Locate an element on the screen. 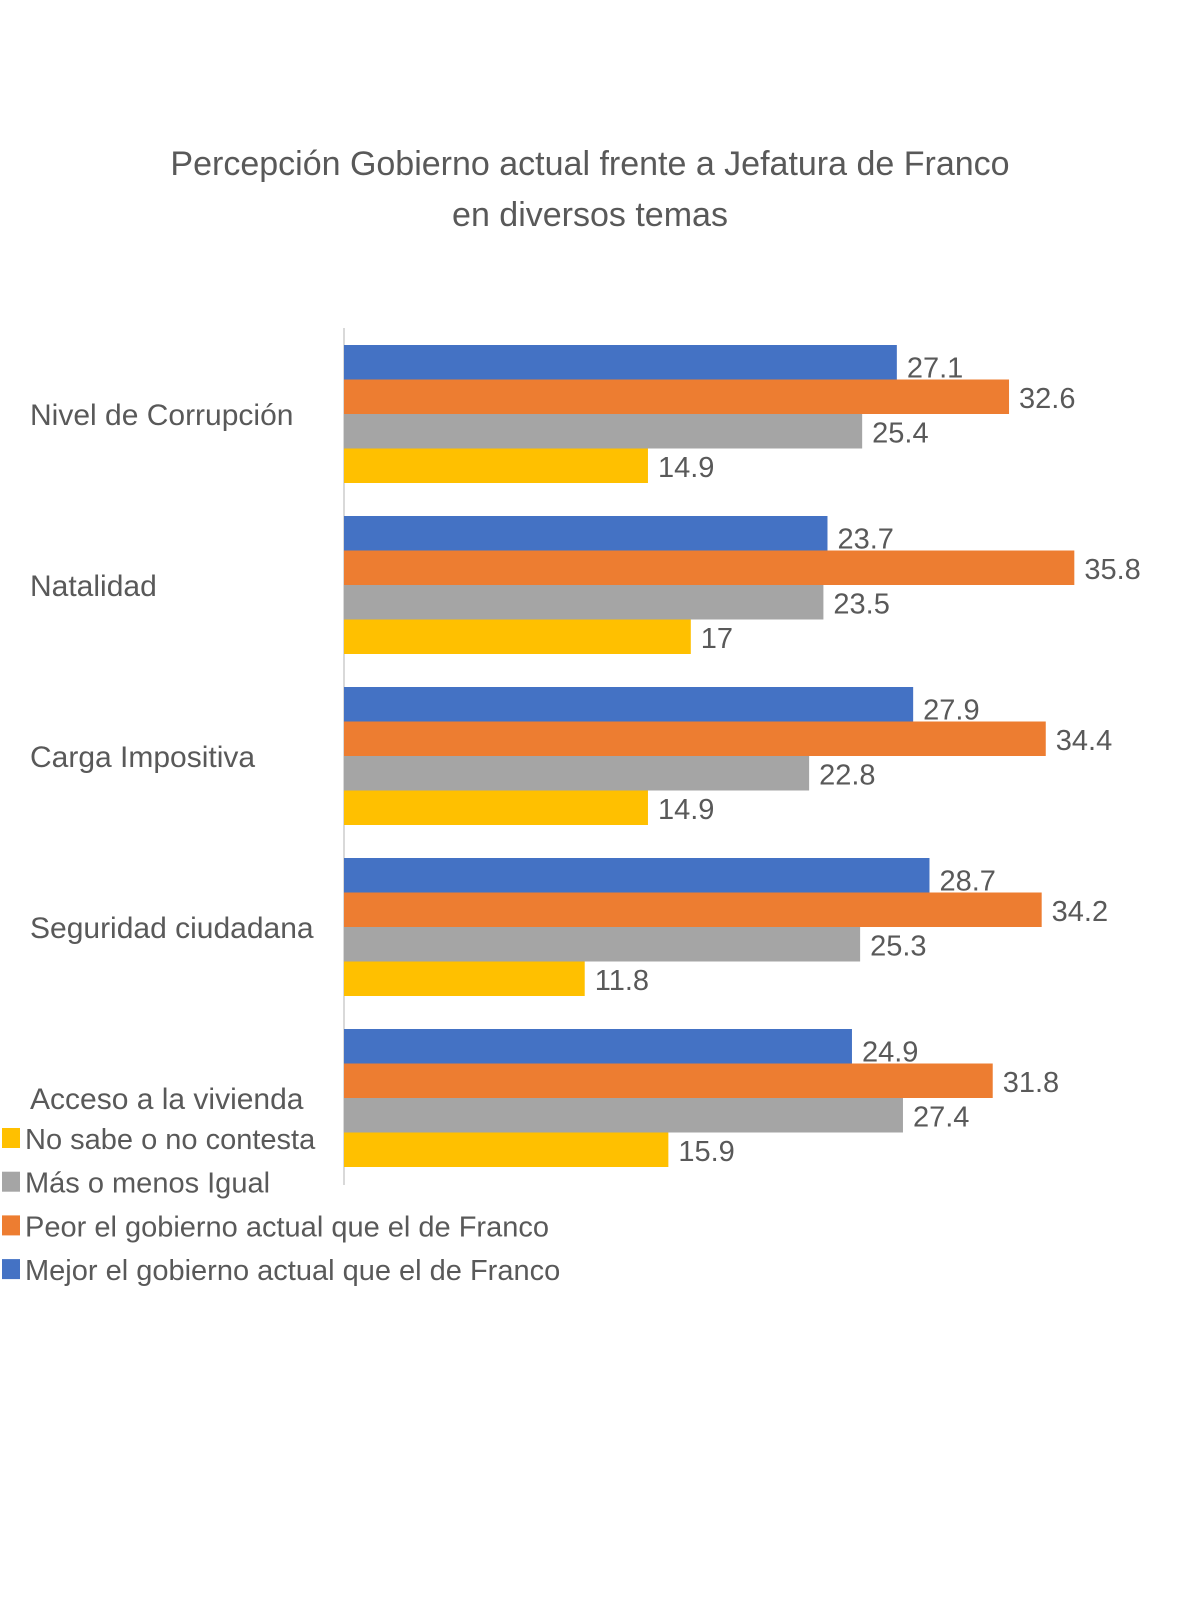  data-label: 35.8 is located at coordinates (1112, 570).